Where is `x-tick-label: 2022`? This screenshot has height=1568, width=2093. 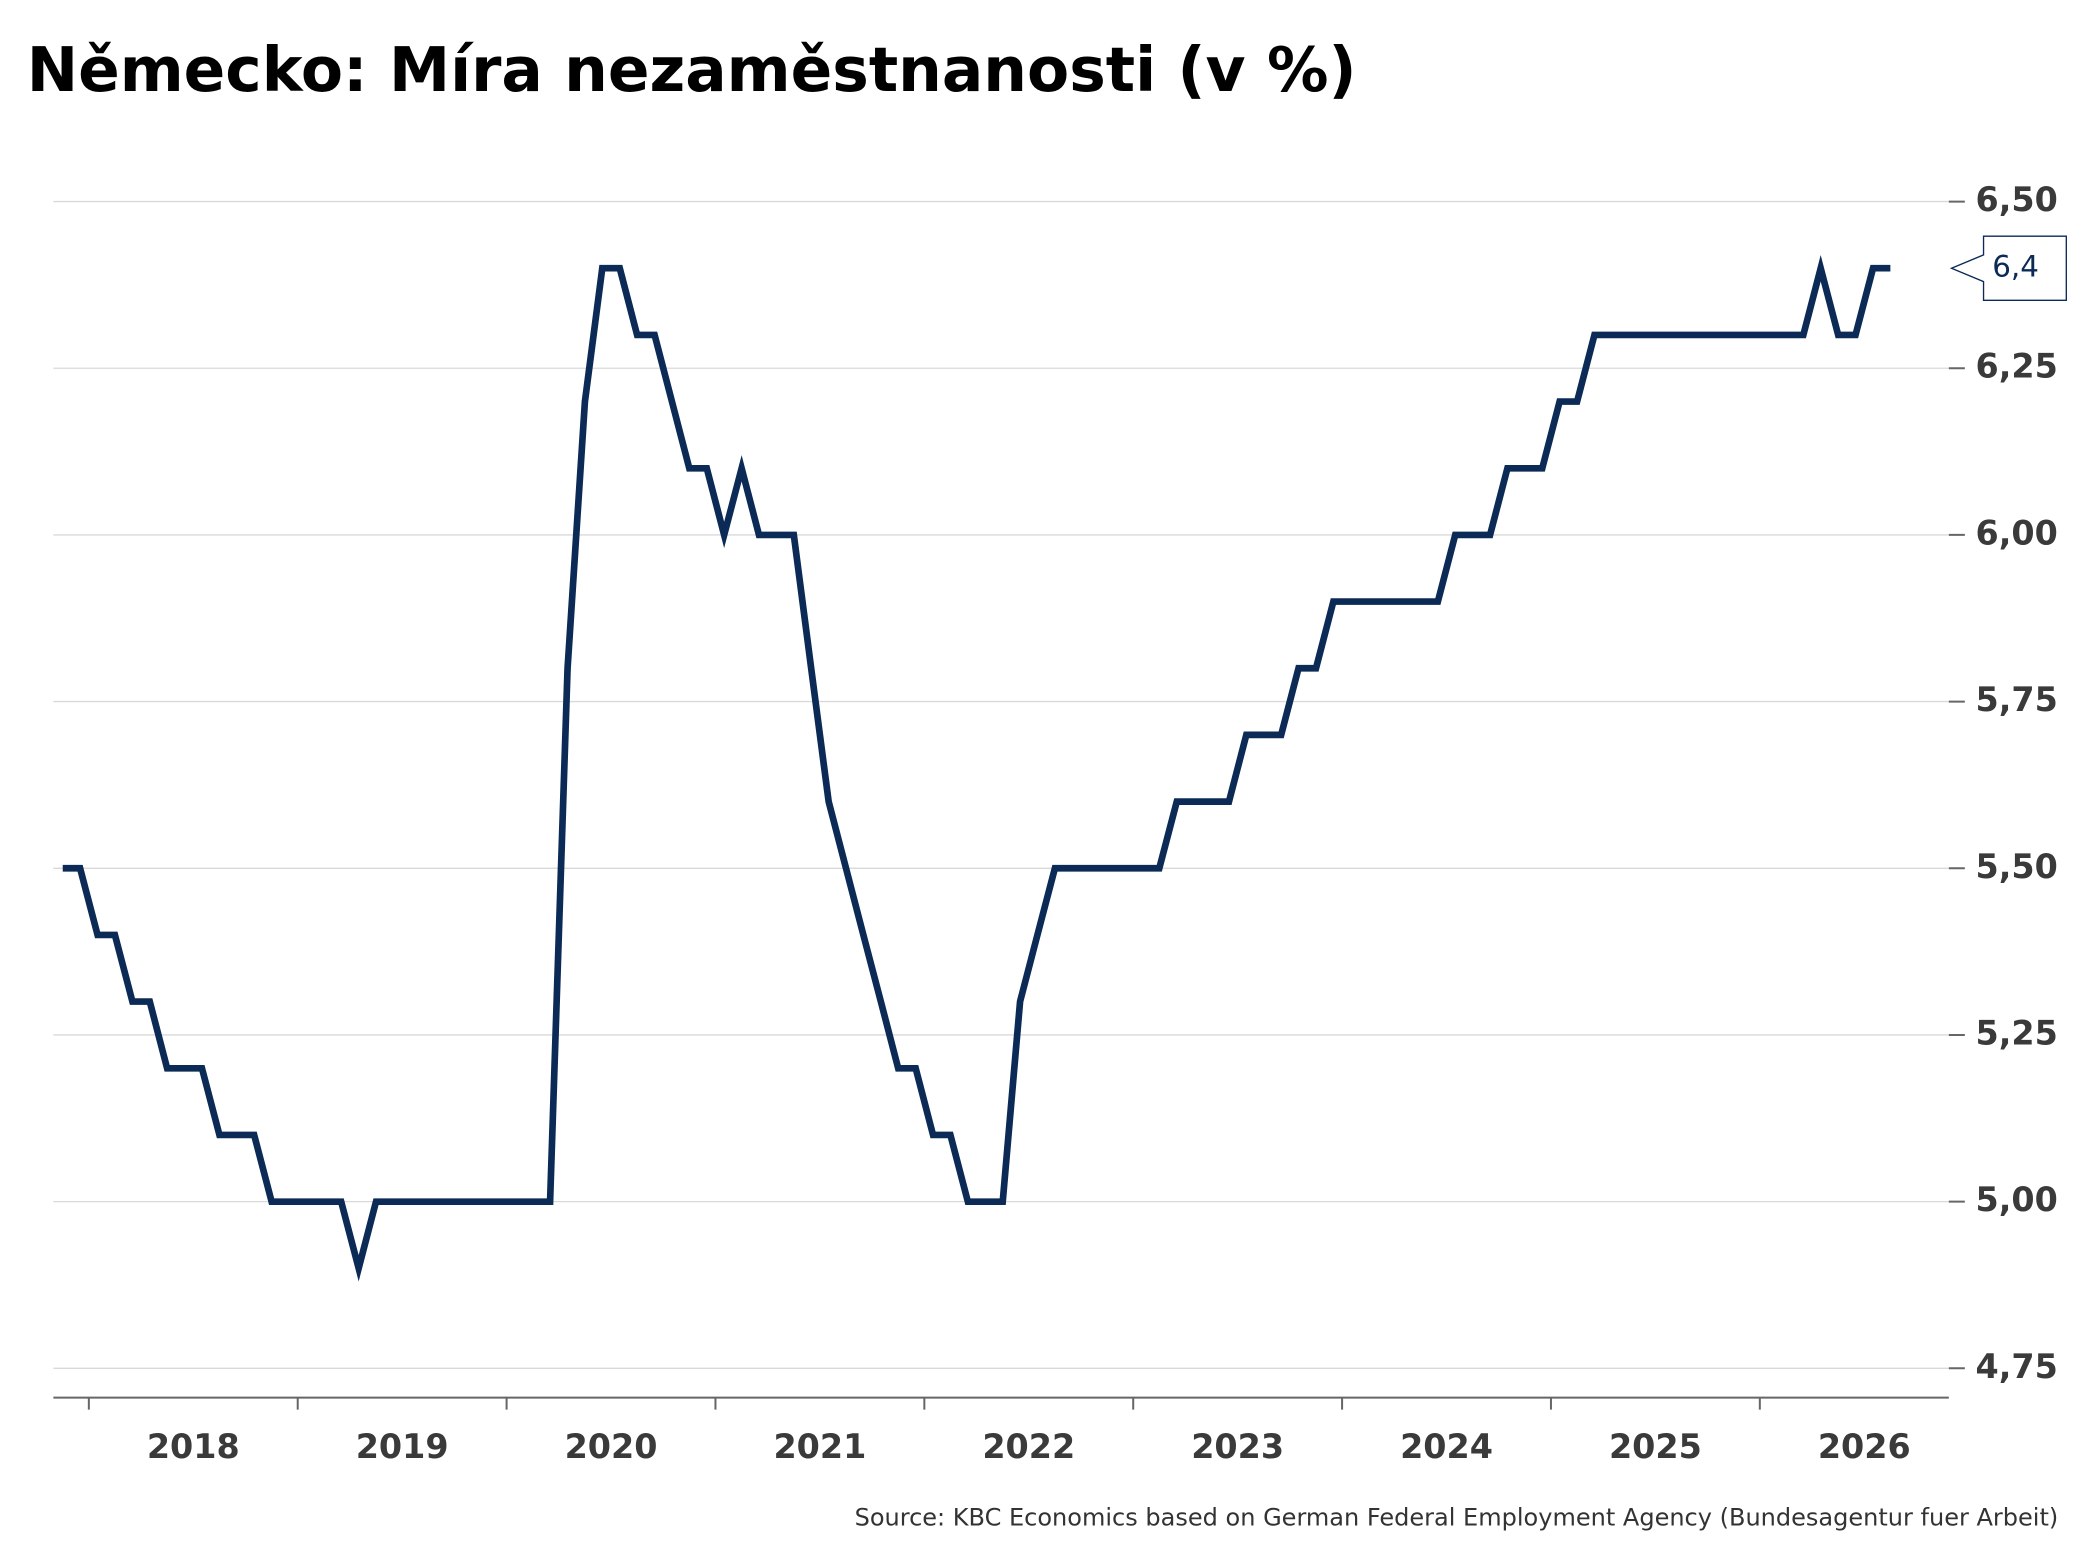
x-tick-label: 2022 is located at coordinates (1028, 1446).